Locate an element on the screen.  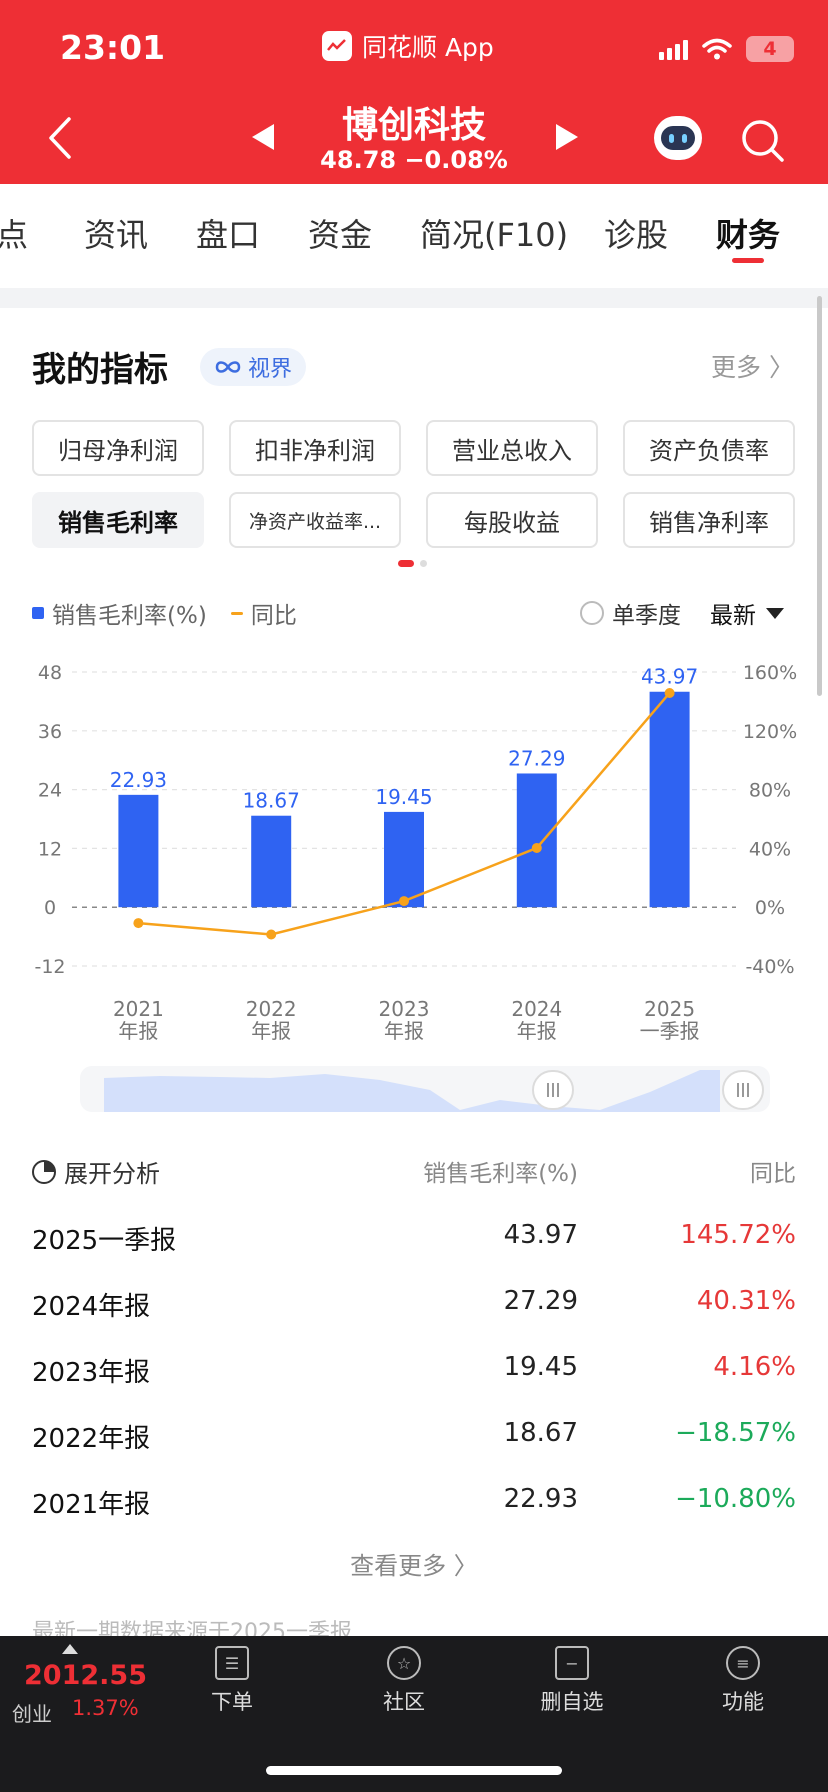
tab-capital: 资金 is located at coordinates (340, 235).